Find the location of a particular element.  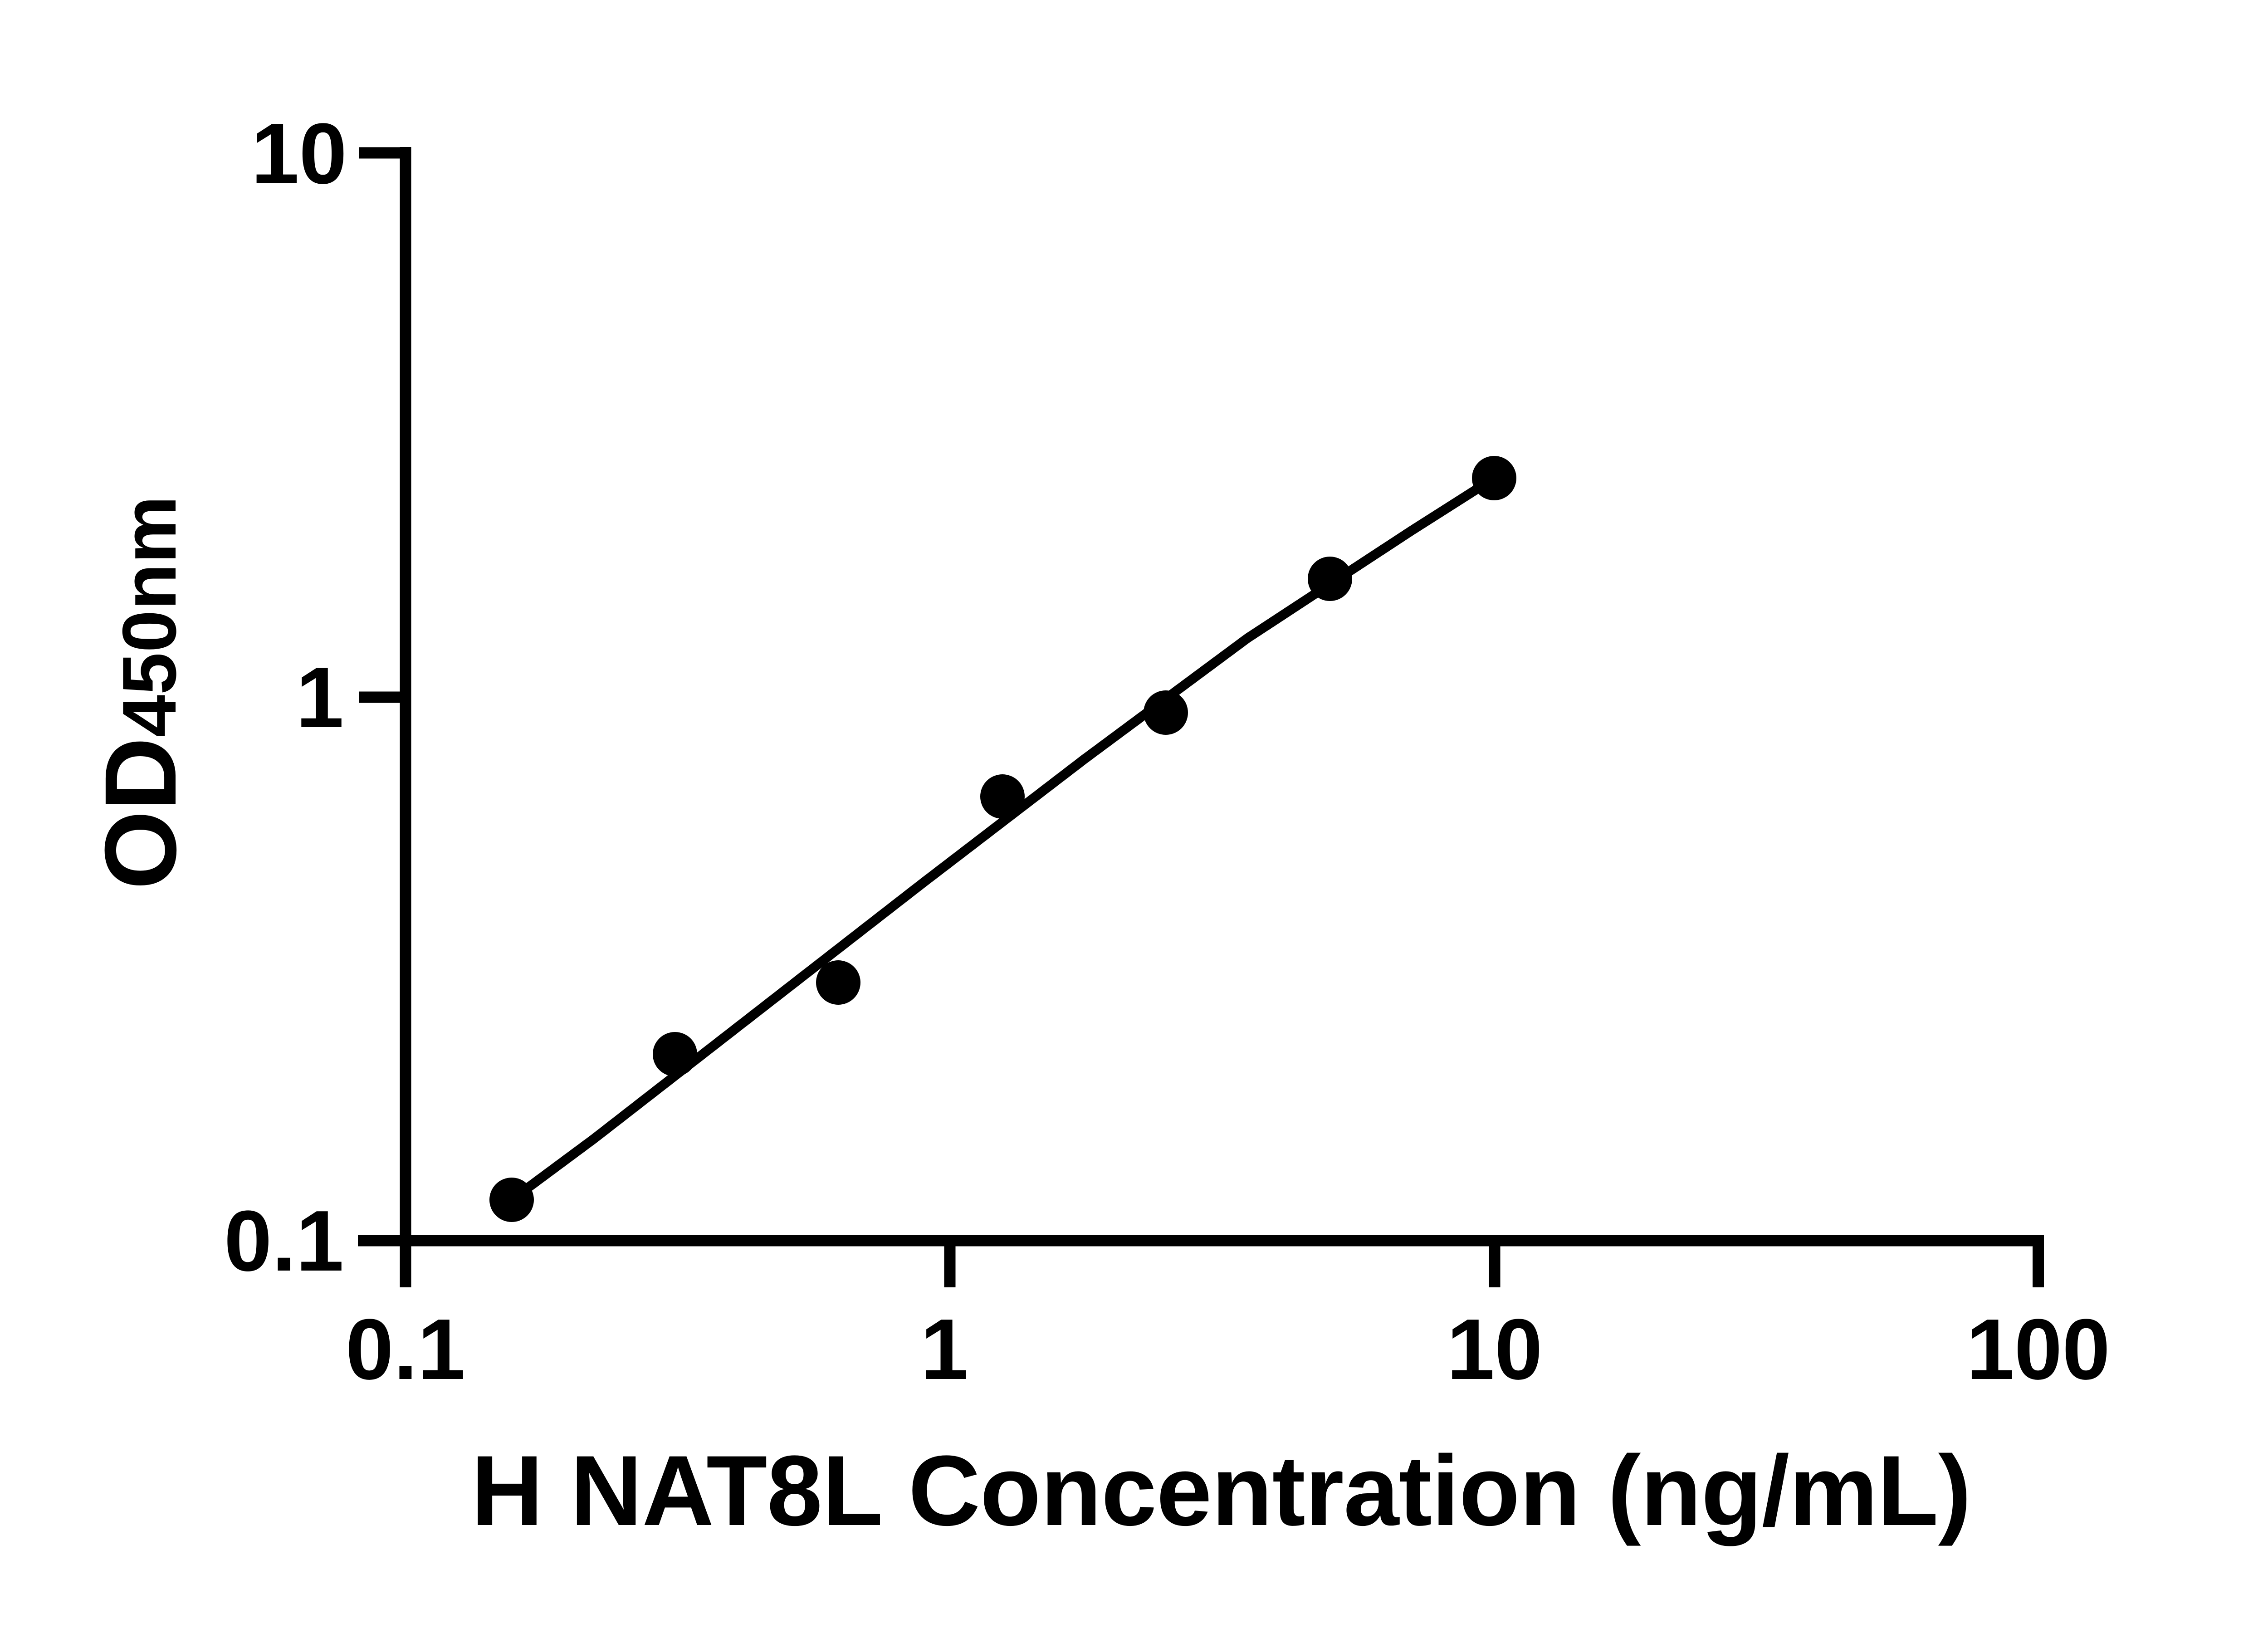

svg-text: OD450nm is located at coordinates (140, 693).